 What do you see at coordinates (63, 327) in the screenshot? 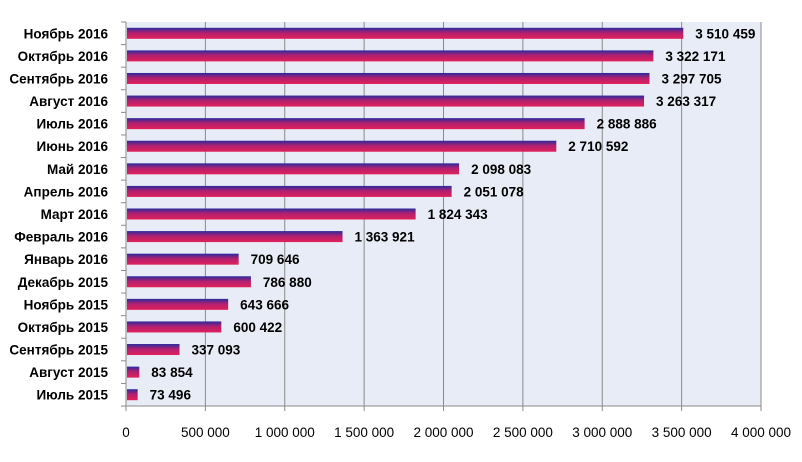
I see `category-label: Октябрь 2015` at bounding box center [63, 327].